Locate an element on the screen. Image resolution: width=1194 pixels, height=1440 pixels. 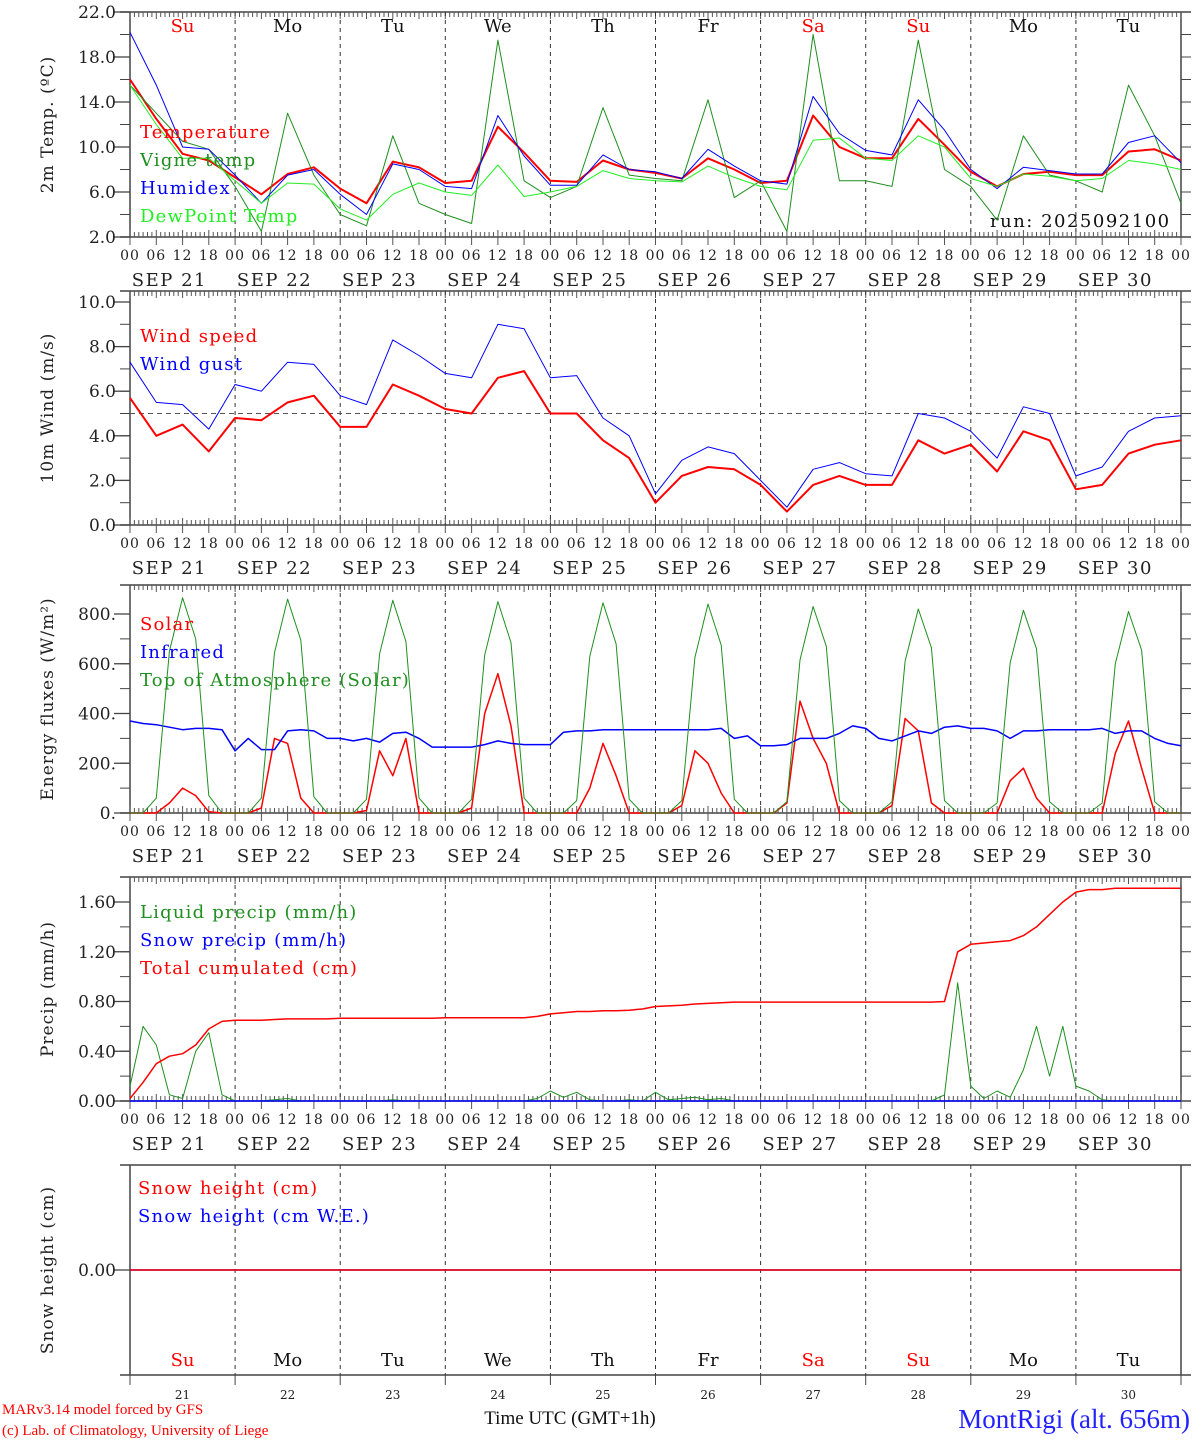
legend-entry: Humidex is located at coordinates (185, 188).